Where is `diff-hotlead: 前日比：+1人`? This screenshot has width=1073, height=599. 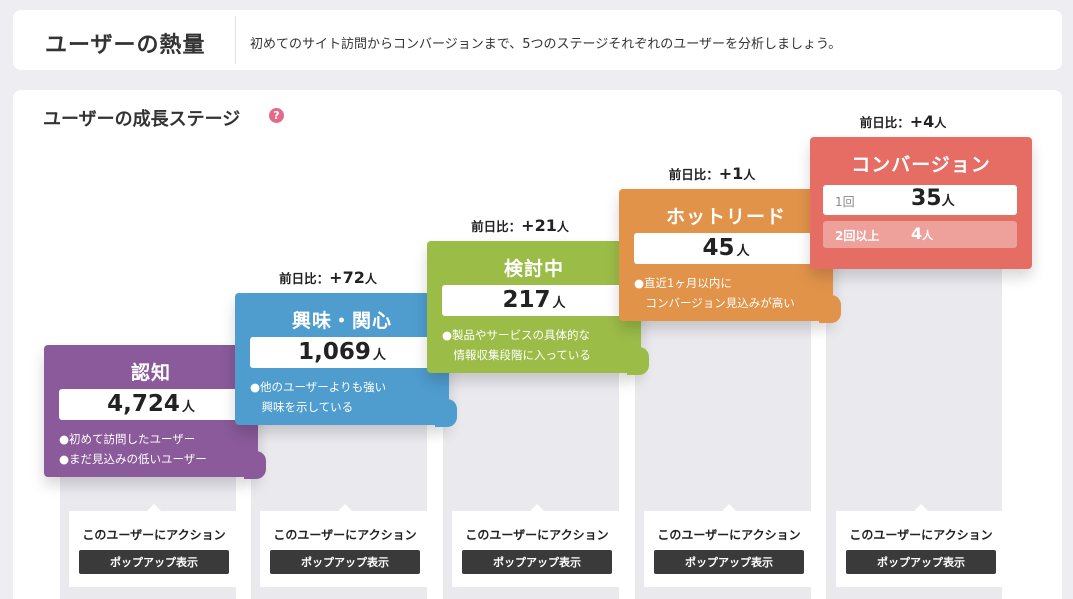
diff-hotlead: 前日比：+1人 is located at coordinates (712, 173).